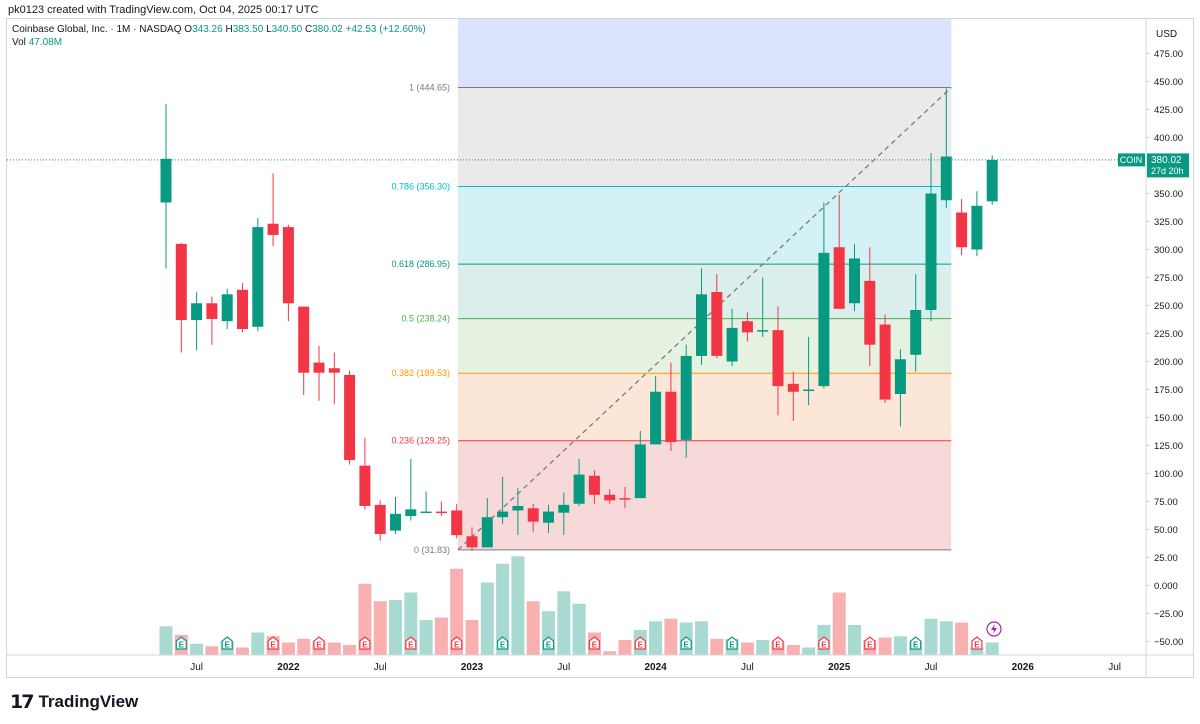 This screenshot has width=1200, height=724. I want to click on volume-value: 47.08M, so click(45, 42).